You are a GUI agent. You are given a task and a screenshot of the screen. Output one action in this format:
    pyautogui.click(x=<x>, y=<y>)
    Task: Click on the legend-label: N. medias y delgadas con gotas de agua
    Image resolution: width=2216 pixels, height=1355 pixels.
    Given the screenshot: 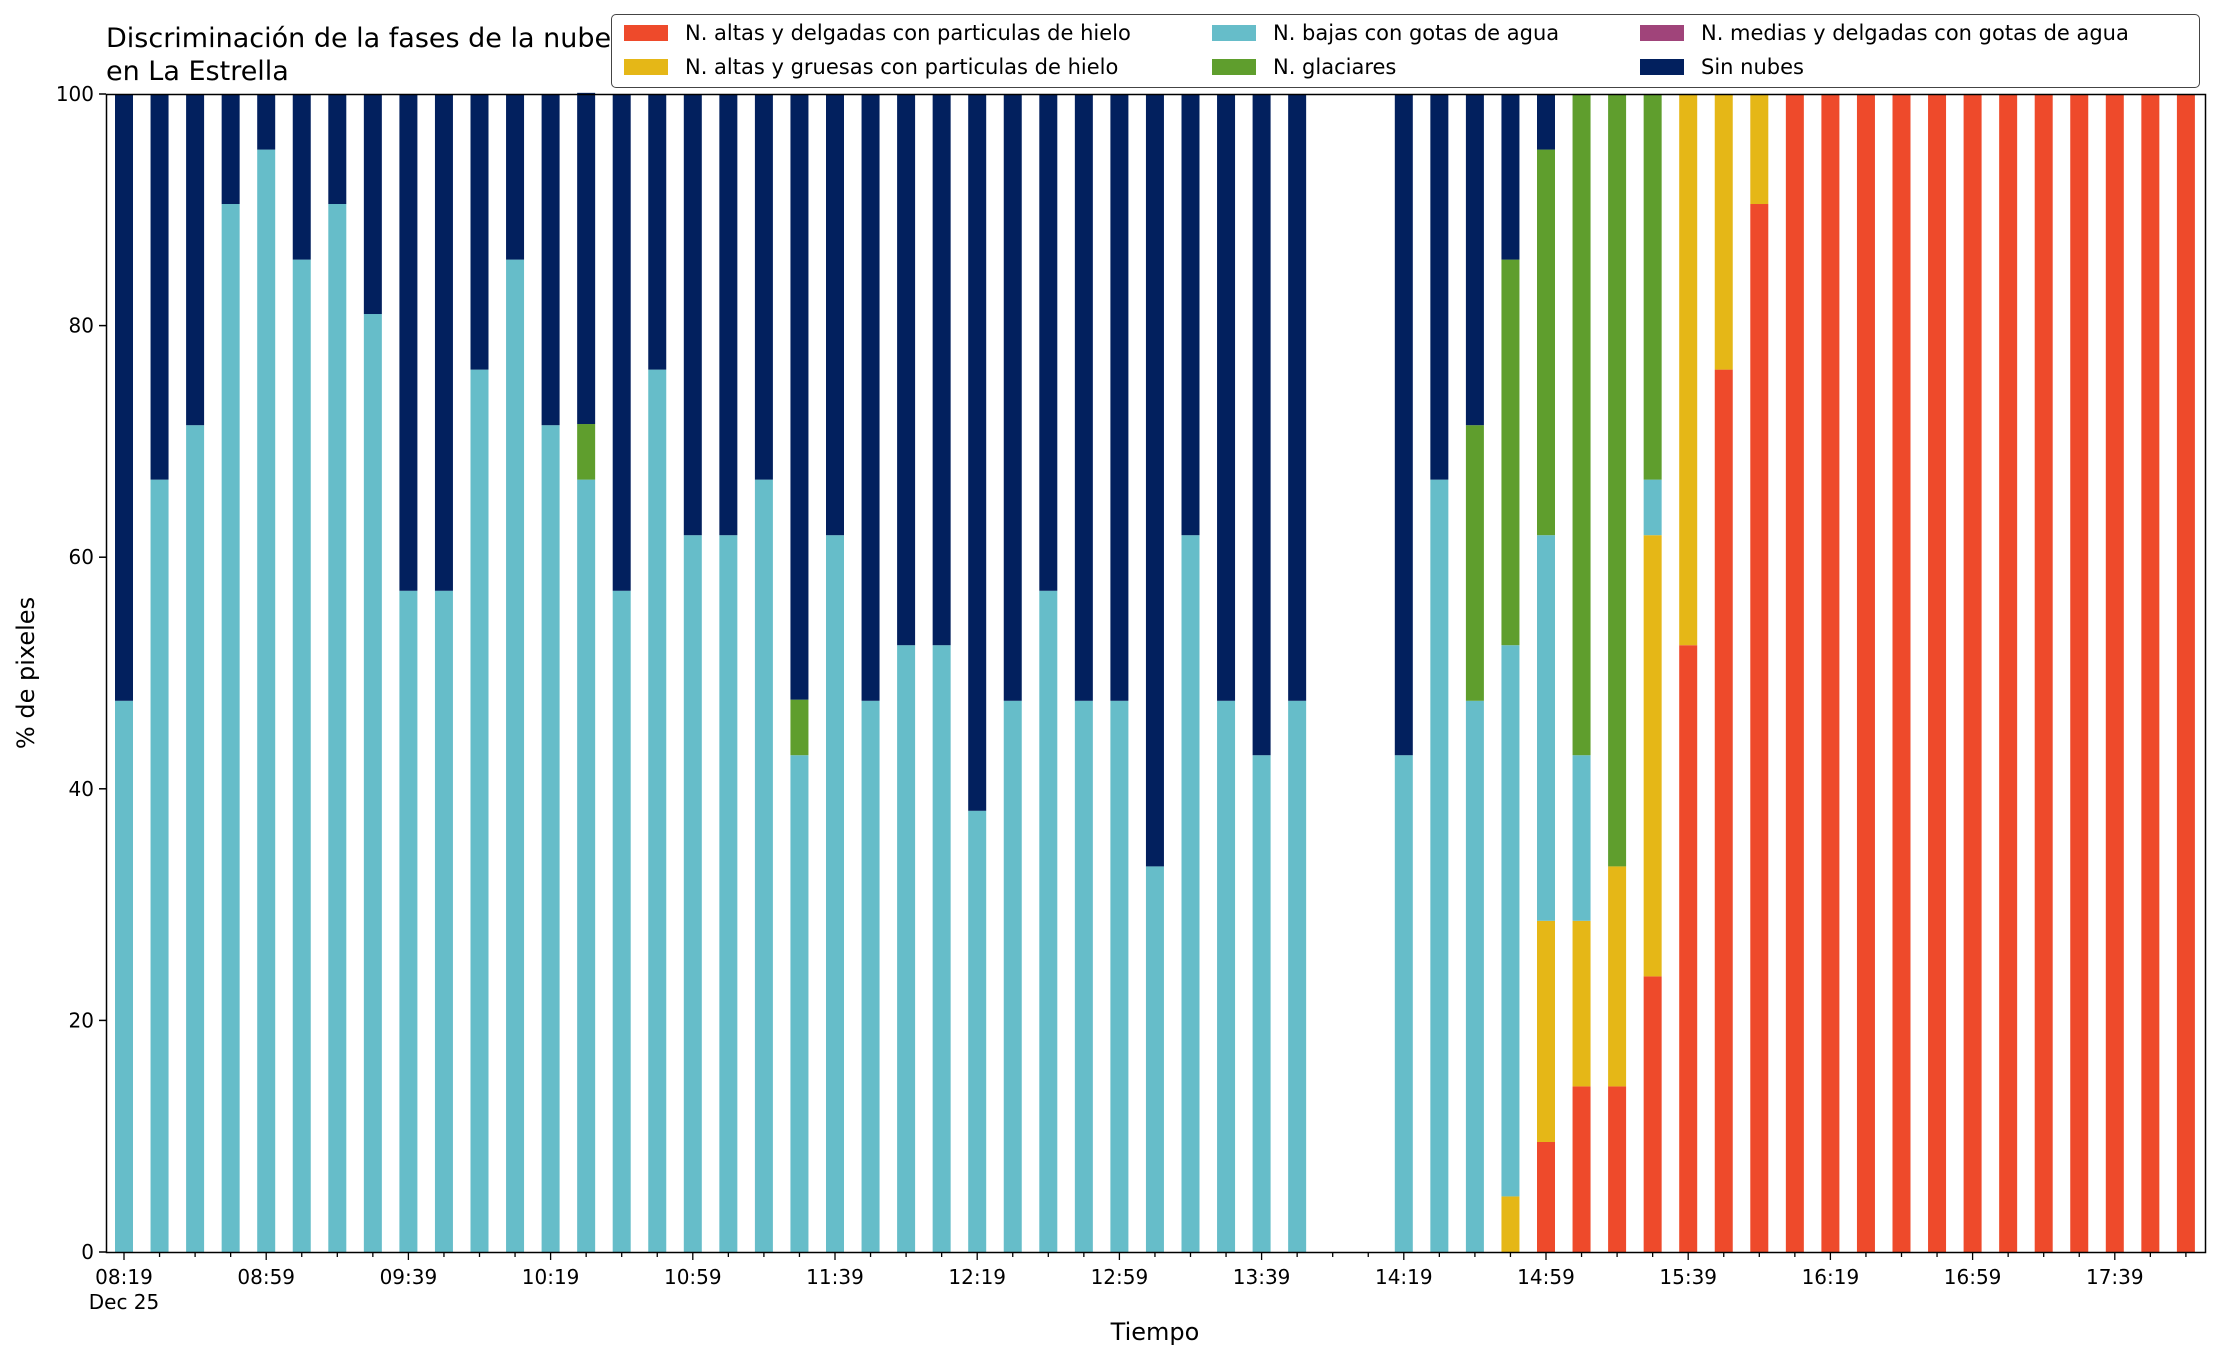 What is the action you would take?
    pyautogui.click(x=1915, y=33)
    